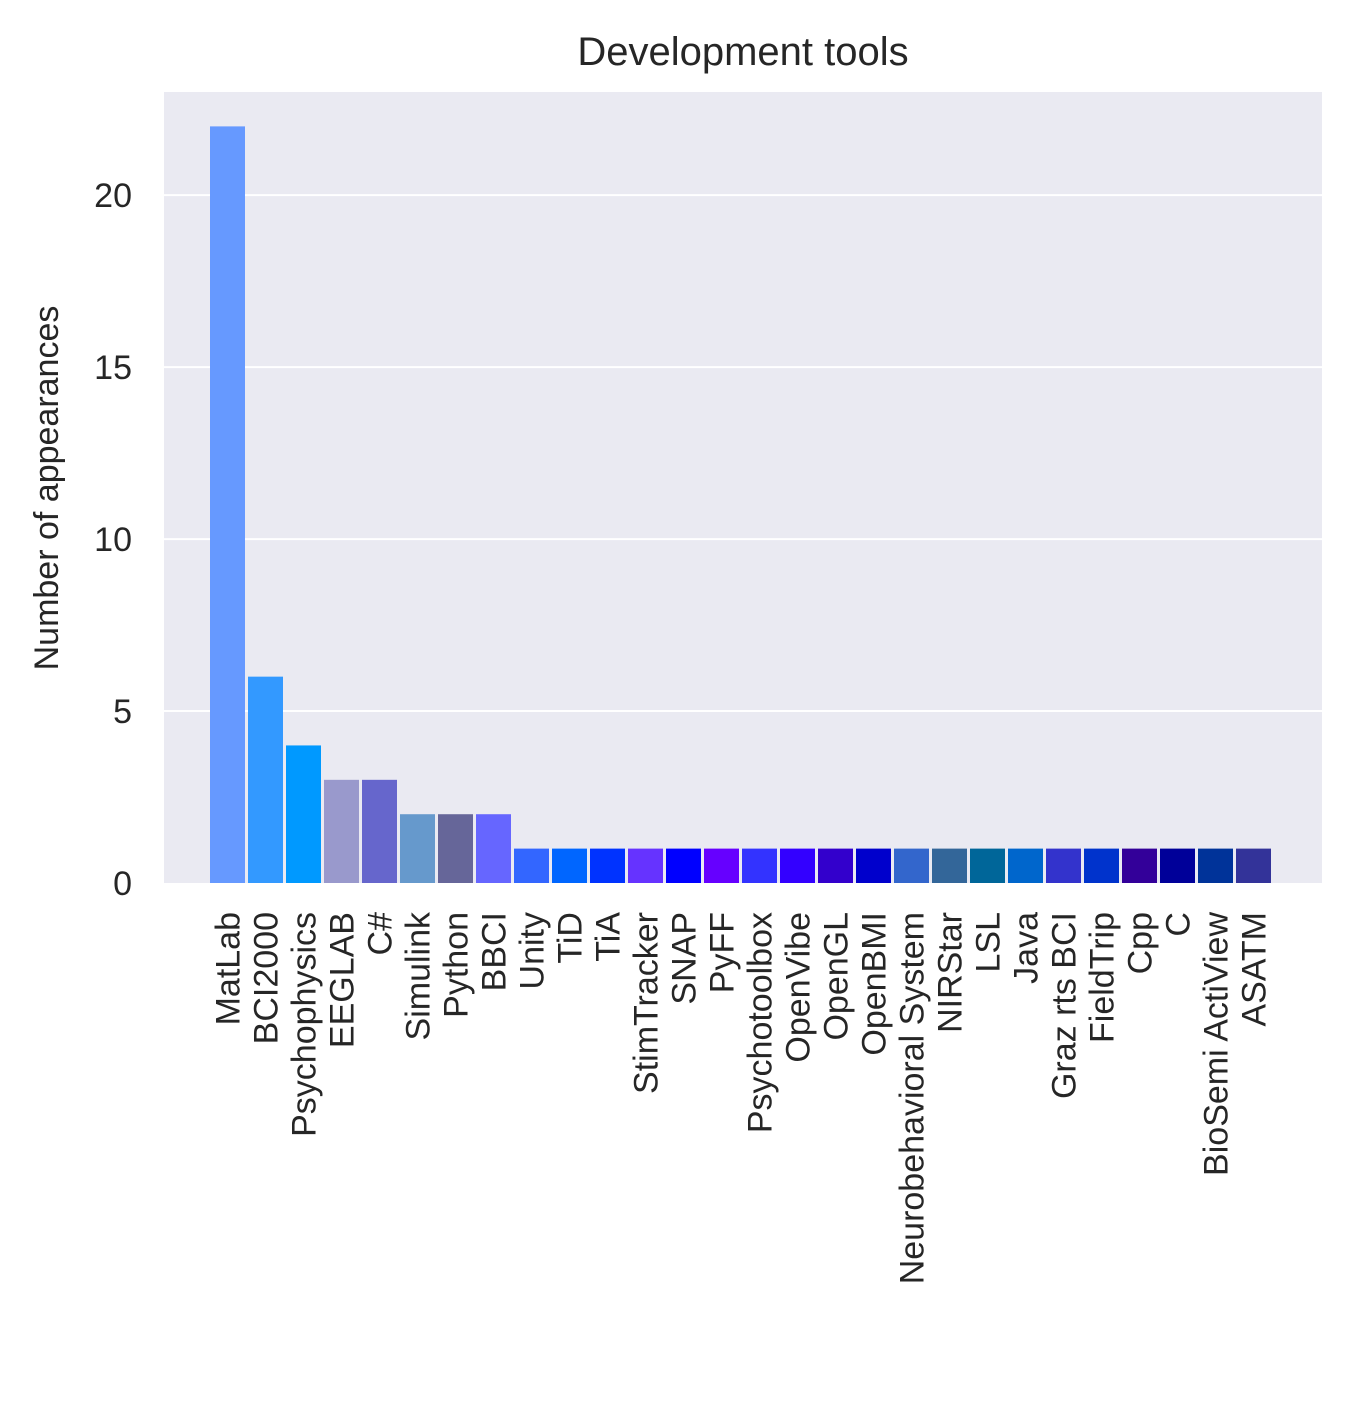 This screenshot has height=1404, width=1353. Describe the element at coordinates (1255, 969) in the screenshot. I see `x-tick-label: ASATM` at that location.